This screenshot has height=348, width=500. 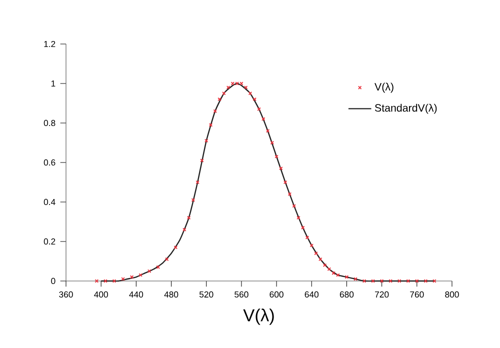 I want to click on y-tick-label: 0.4, so click(x=50, y=202).